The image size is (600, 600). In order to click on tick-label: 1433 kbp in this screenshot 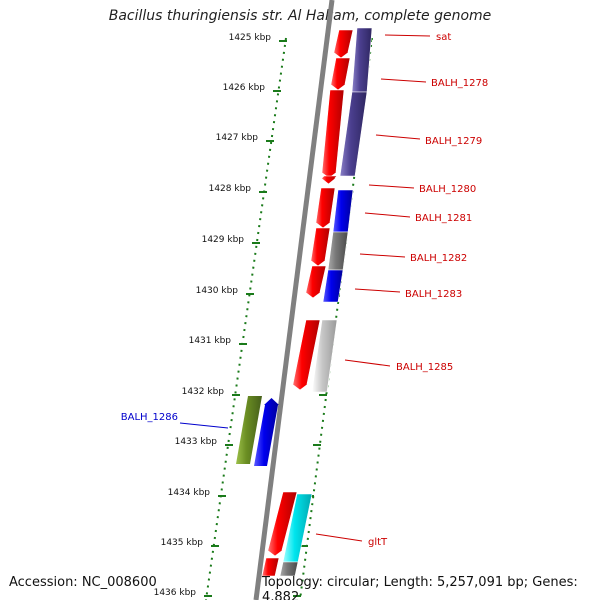, I will do `click(196, 442)`.